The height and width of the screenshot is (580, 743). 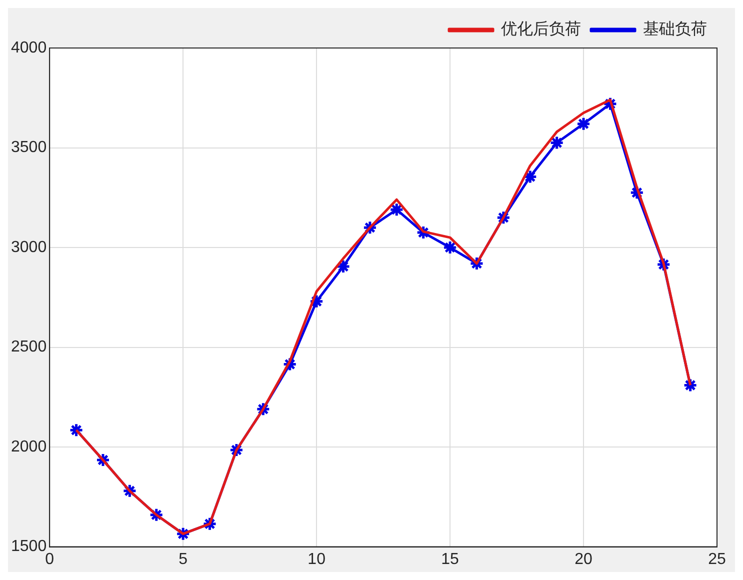 What do you see at coordinates (49, 559) in the screenshot?
I see `x-tick-label: 0` at bounding box center [49, 559].